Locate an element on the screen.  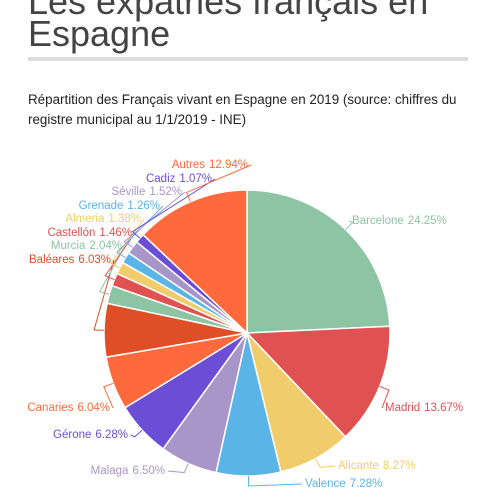
slice-label: Murcia 2.04% is located at coordinates (86, 246).